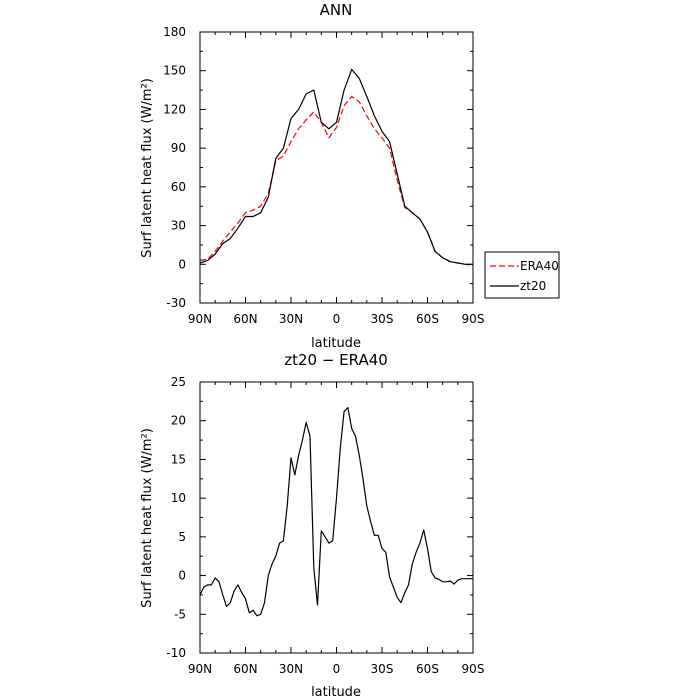 This screenshot has width=700, height=700. What do you see at coordinates (245, 669) in the screenshot?
I see `bottom-x-tick-label: 60N` at bounding box center [245, 669].